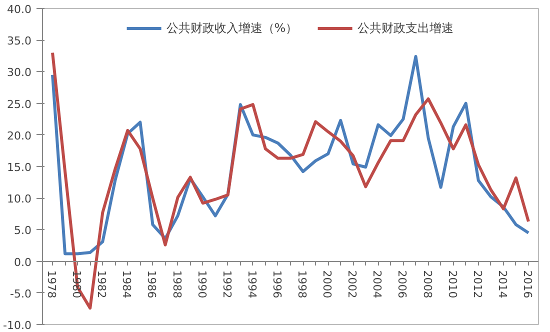 This screenshot has height=332, width=550. What do you see at coordinates (23, 231) in the screenshot?
I see `y-tick-label: 5.0` at bounding box center [23, 231].